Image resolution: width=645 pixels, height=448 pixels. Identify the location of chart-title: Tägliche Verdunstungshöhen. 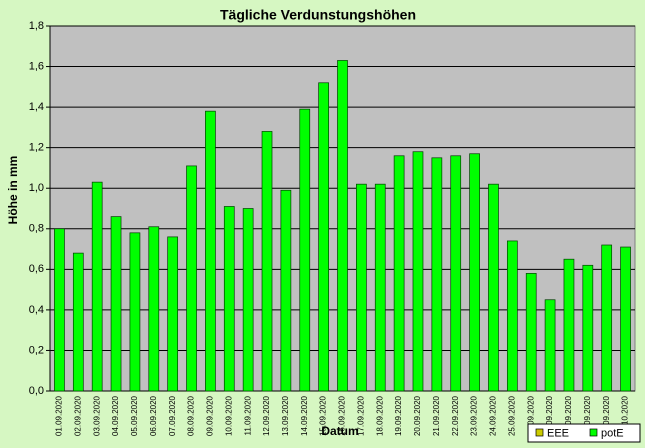
(318, 15).